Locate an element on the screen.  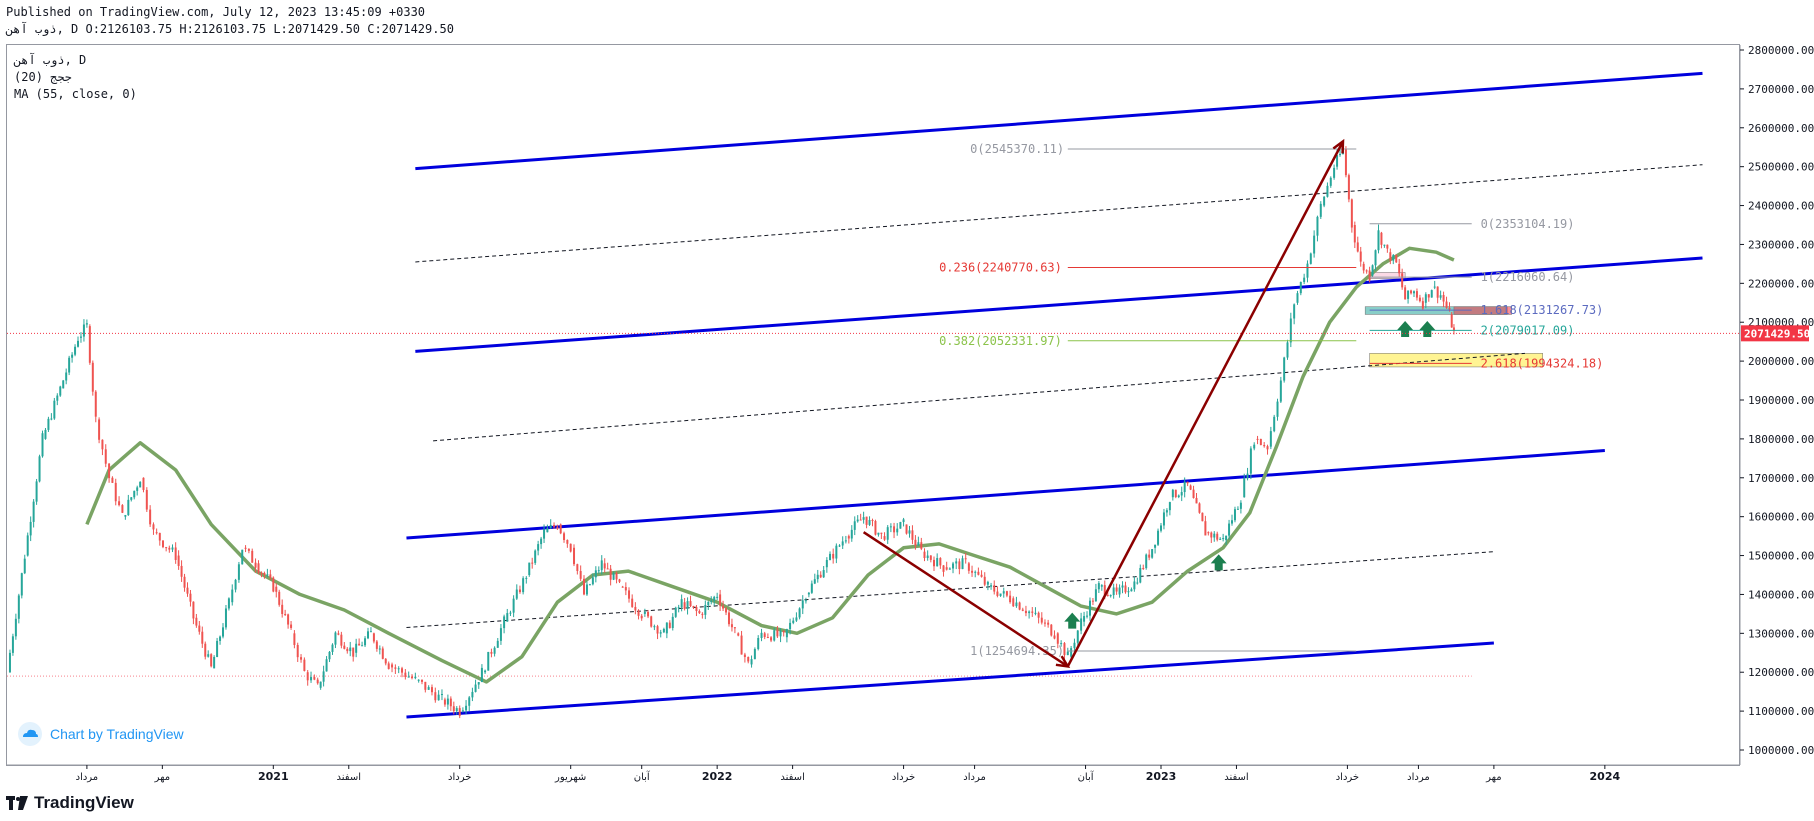
price-zone is located at coordinates (1387, 275).